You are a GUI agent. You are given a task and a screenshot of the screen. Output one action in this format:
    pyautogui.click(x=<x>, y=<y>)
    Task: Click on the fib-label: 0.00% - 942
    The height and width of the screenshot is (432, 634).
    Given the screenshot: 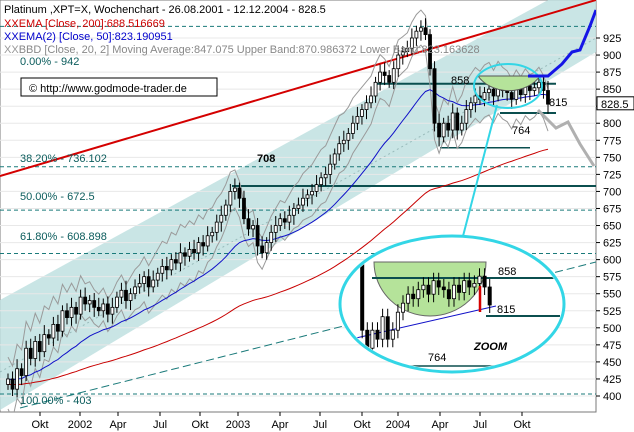 What is the action you would take?
    pyautogui.click(x=49, y=62)
    